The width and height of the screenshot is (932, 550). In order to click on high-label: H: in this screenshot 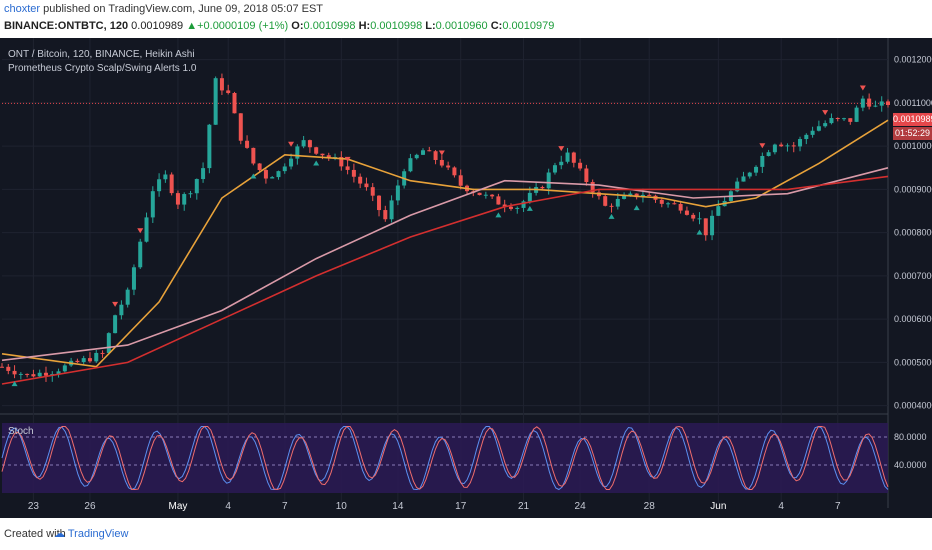, I will do `click(365, 26)`.